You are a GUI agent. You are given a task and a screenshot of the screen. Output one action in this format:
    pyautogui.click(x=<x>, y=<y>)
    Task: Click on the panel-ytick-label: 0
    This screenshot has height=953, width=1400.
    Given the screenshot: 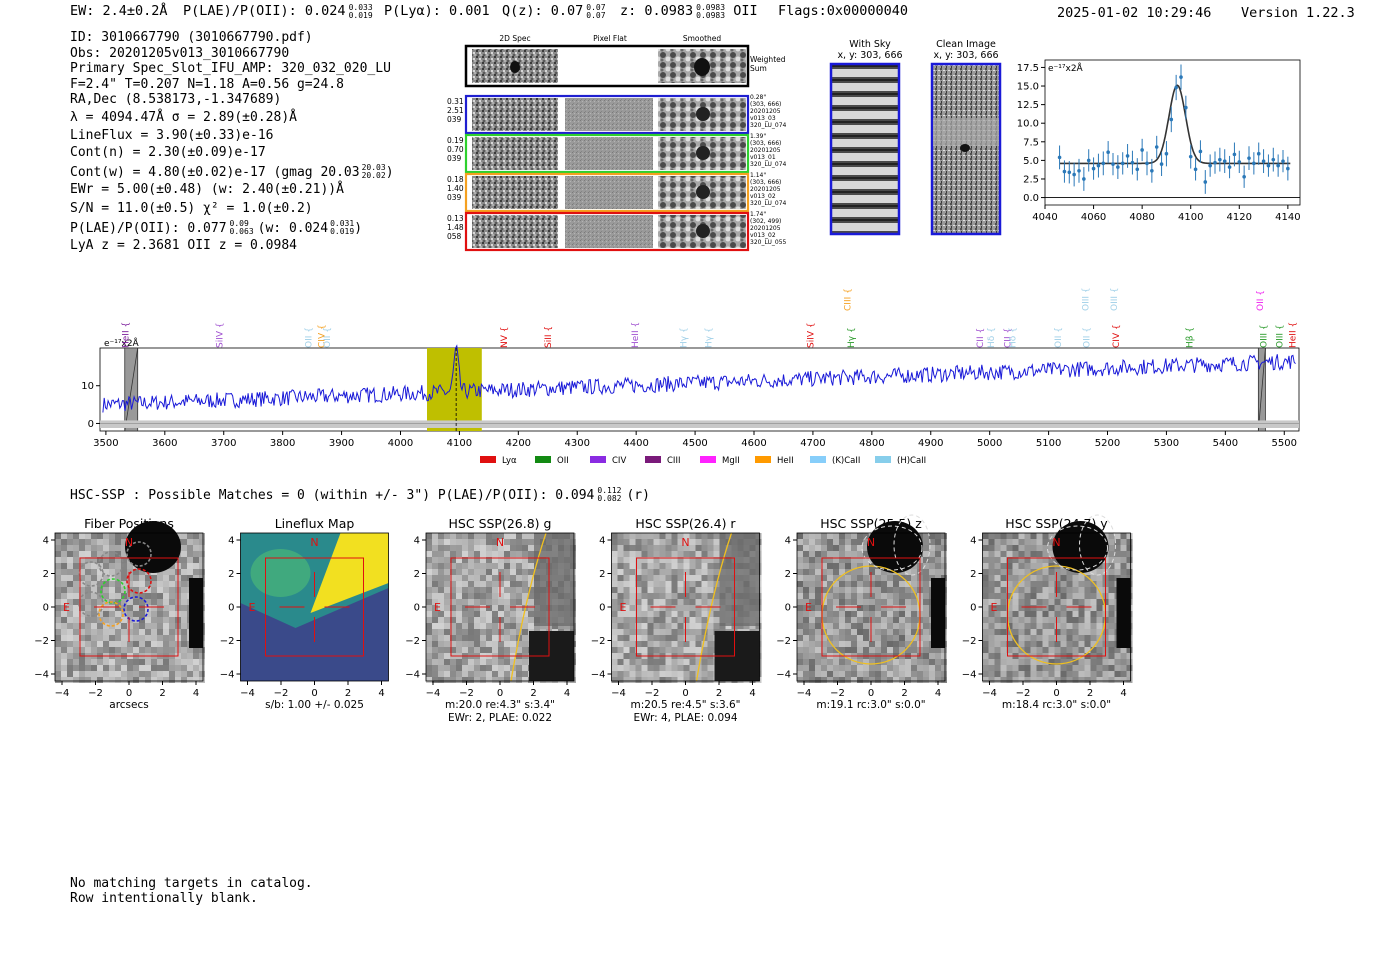 What is the action you would take?
    pyautogui.click(x=417, y=608)
    